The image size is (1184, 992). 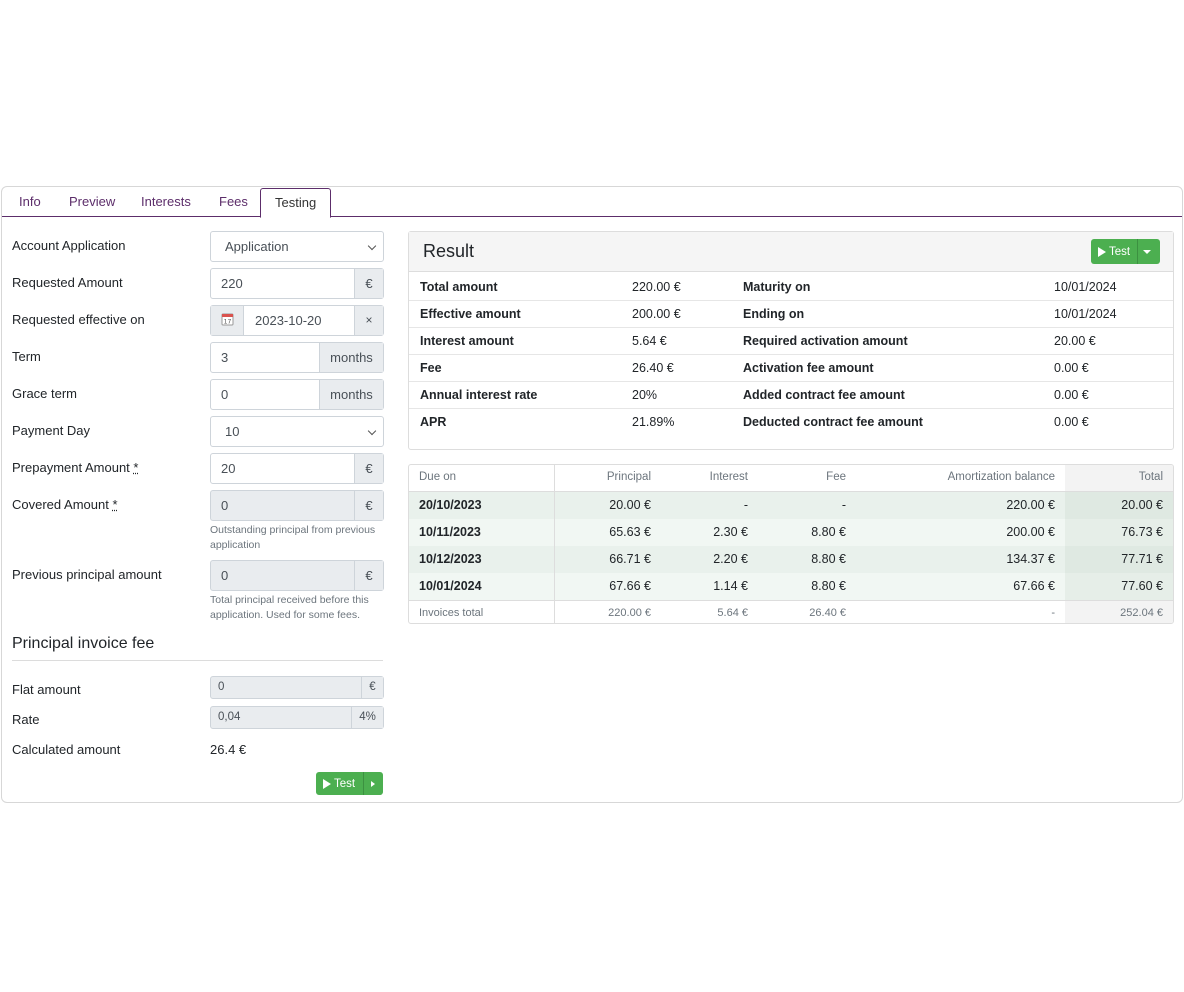 What do you see at coordinates (1141, 613) in the screenshot?
I see `footer-total: 252.04 €` at bounding box center [1141, 613].